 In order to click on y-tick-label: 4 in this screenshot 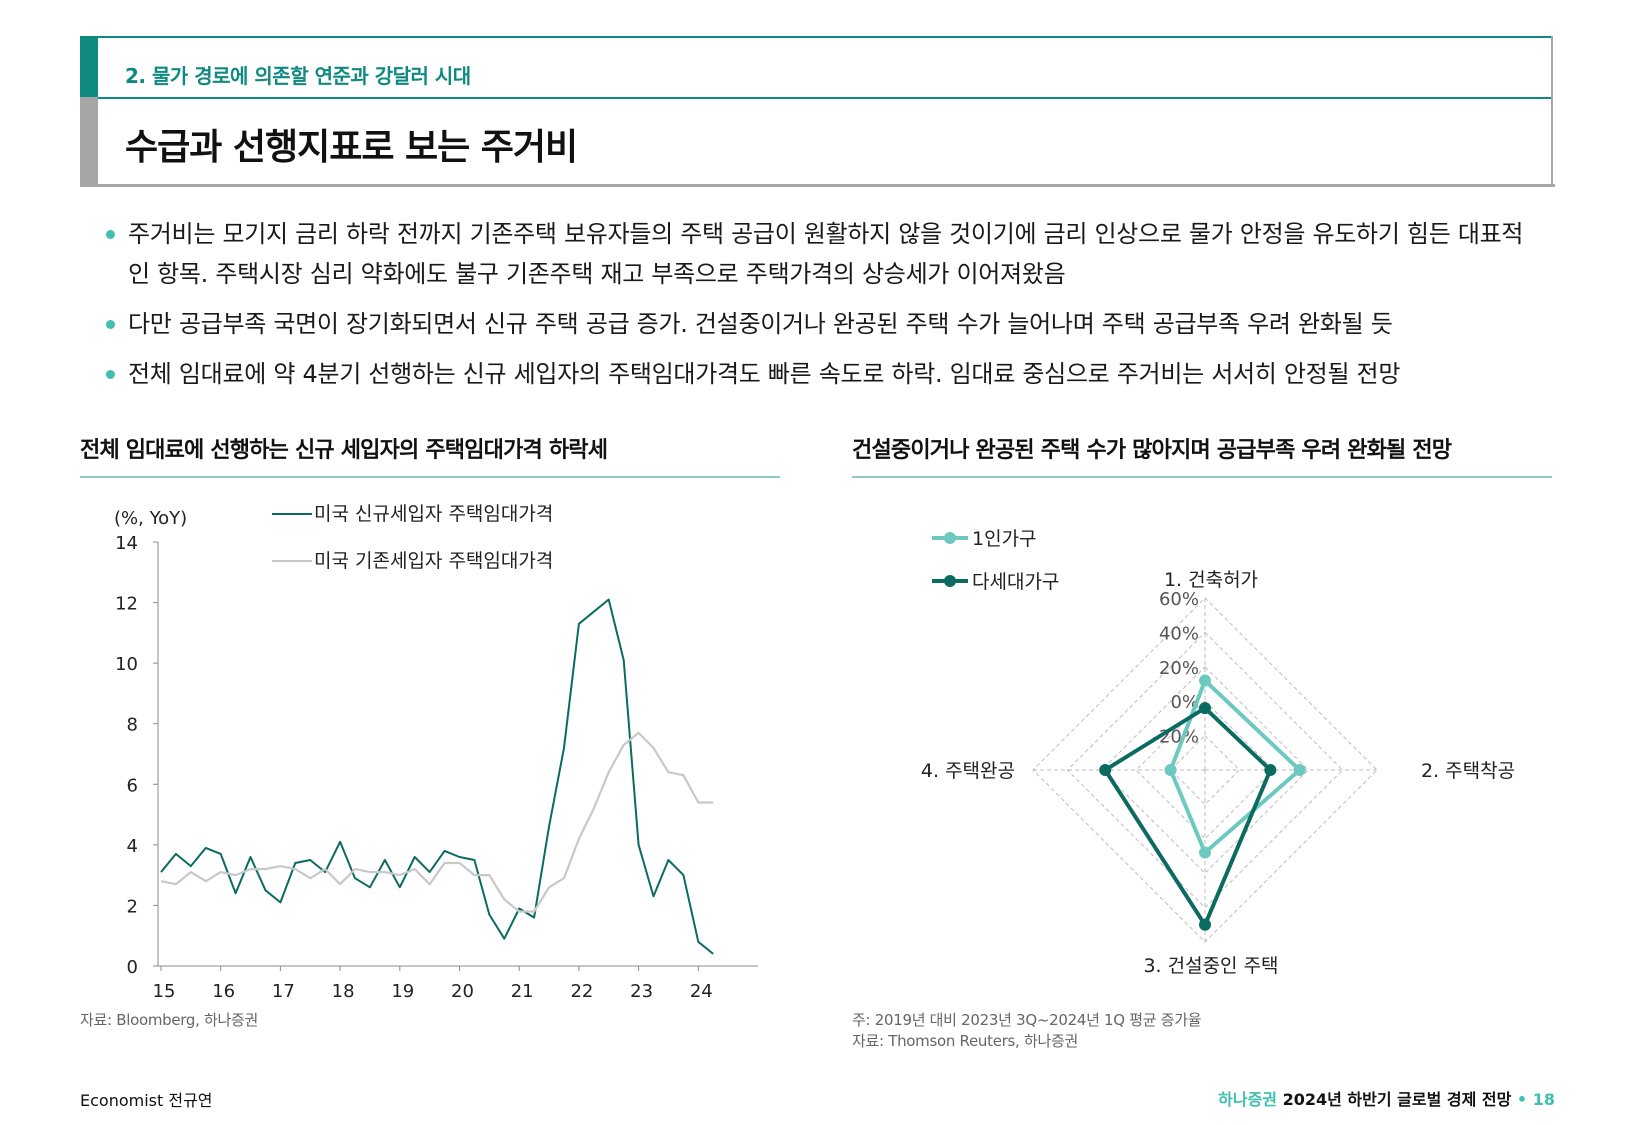, I will do `click(132, 846)`.